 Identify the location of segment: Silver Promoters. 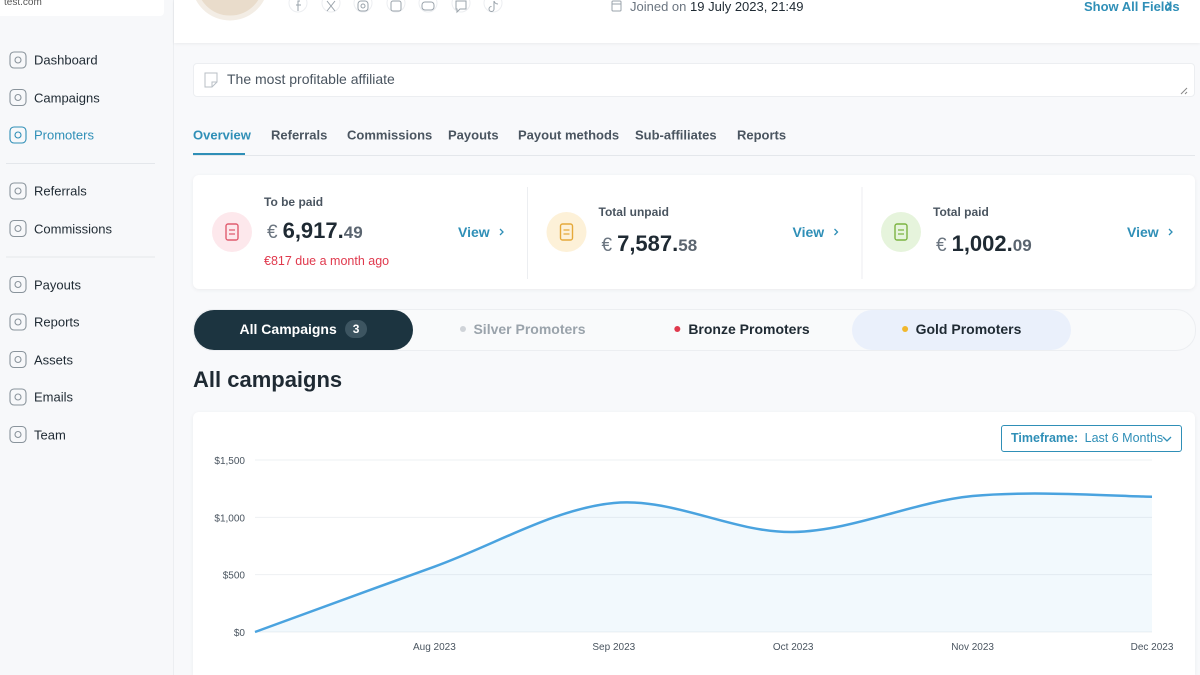
(522, 329).